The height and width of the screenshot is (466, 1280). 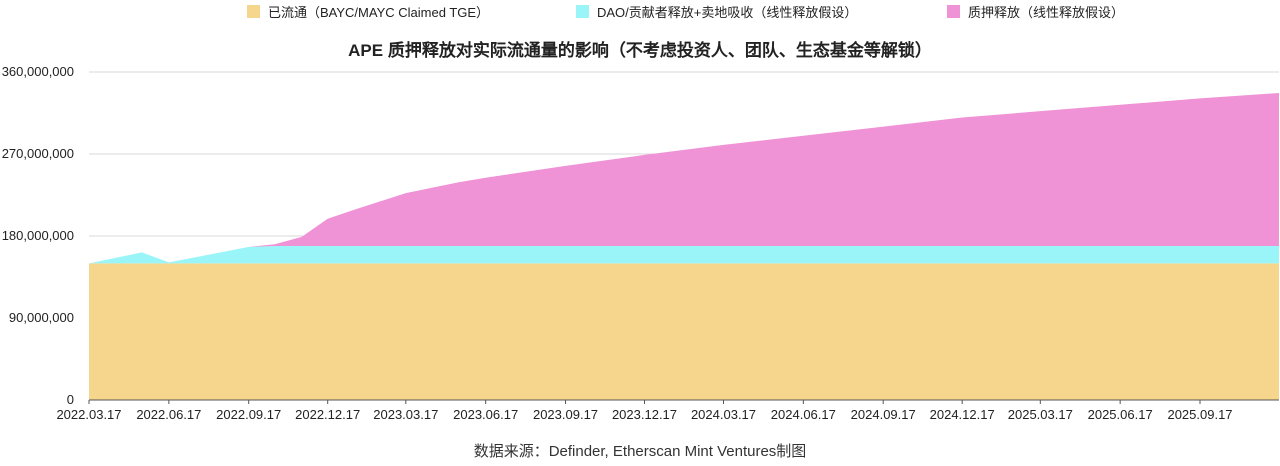 What do you see at coordinates (1120, 414) in the screenshot?
I see `x-tick-label: 2025.06.17` at bounding box center [1120, 414].